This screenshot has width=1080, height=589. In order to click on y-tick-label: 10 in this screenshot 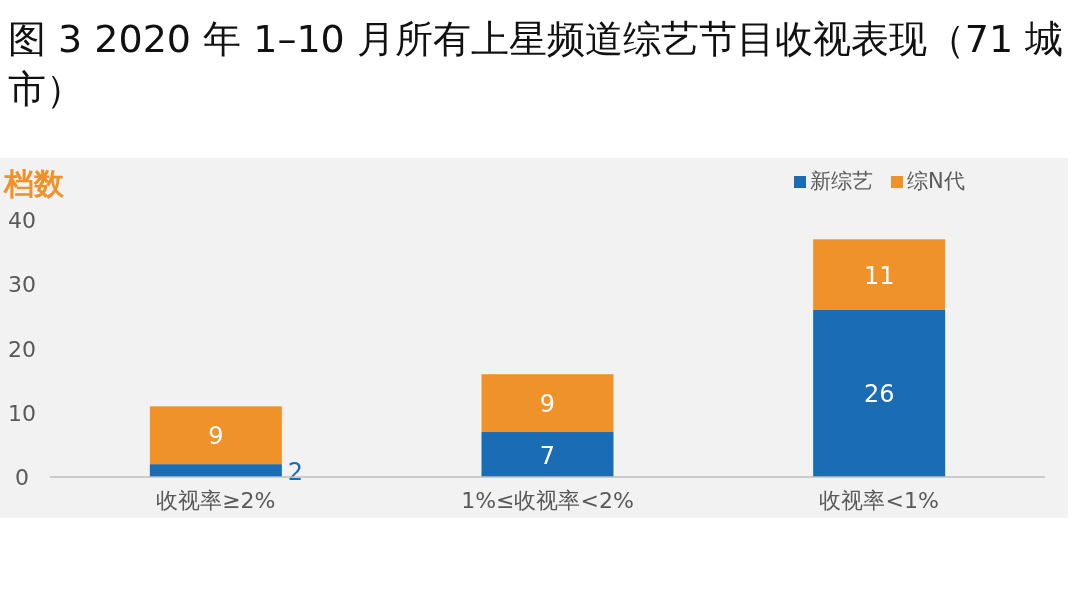, I will do `click(22, 413)`.